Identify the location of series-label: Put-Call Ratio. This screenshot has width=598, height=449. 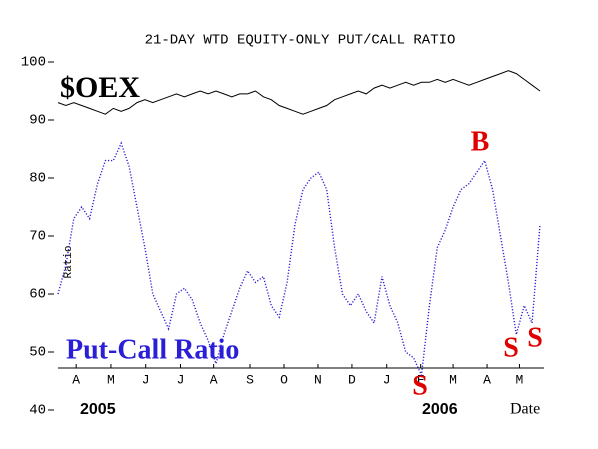
(152, 349).